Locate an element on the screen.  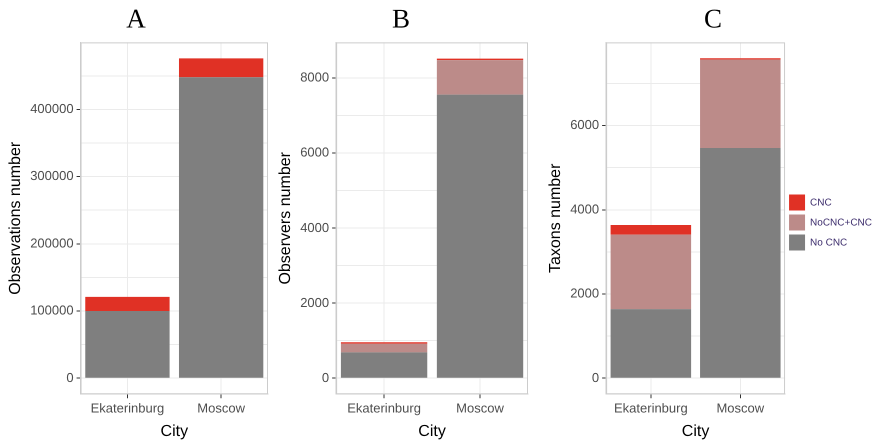
legend-label: NoCNC+CNC is located at coordinates (841, 222).